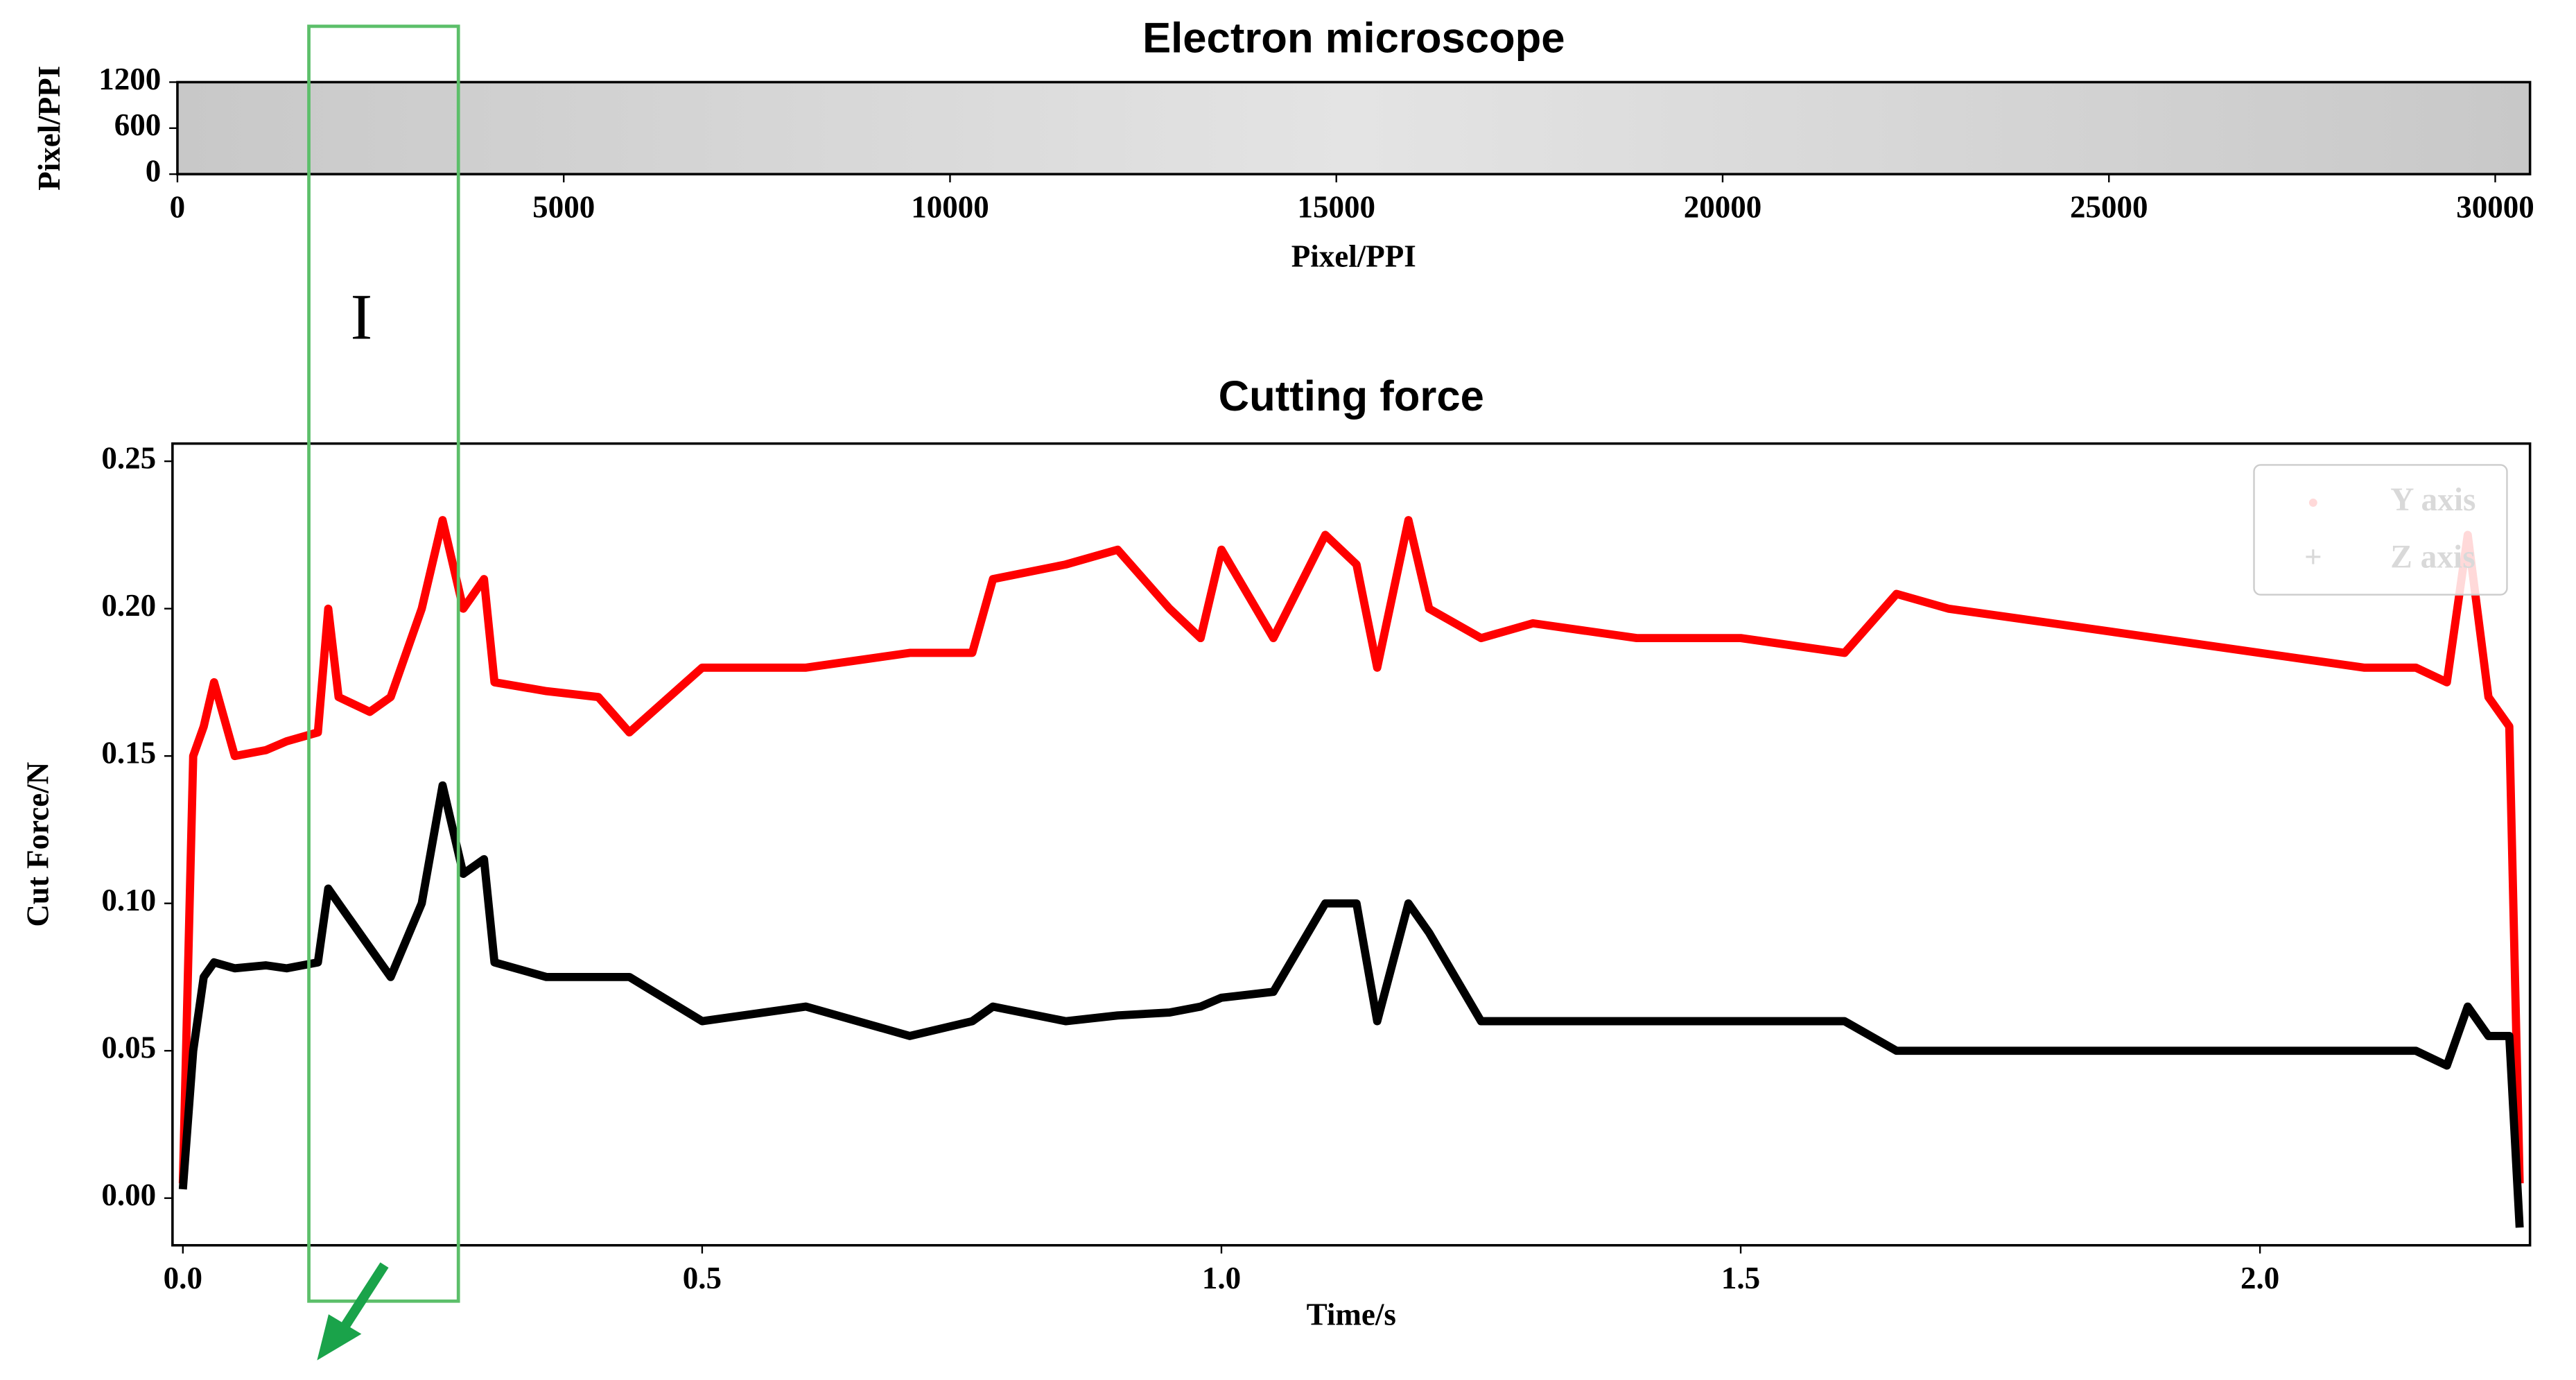 This screenshot has width=2576, height=1380. Describe the element at coordinates (2259, 1278) in the screenshot. I see `x-tick-label: 2.0` at that location.